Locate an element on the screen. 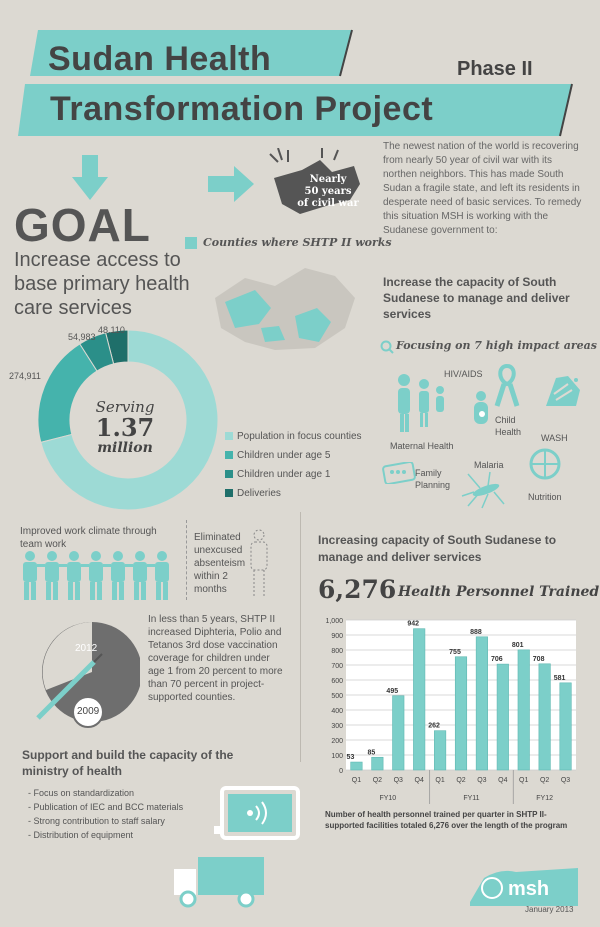  donut-label-deliveries: 48,110 is located at coordinates (111, 330).